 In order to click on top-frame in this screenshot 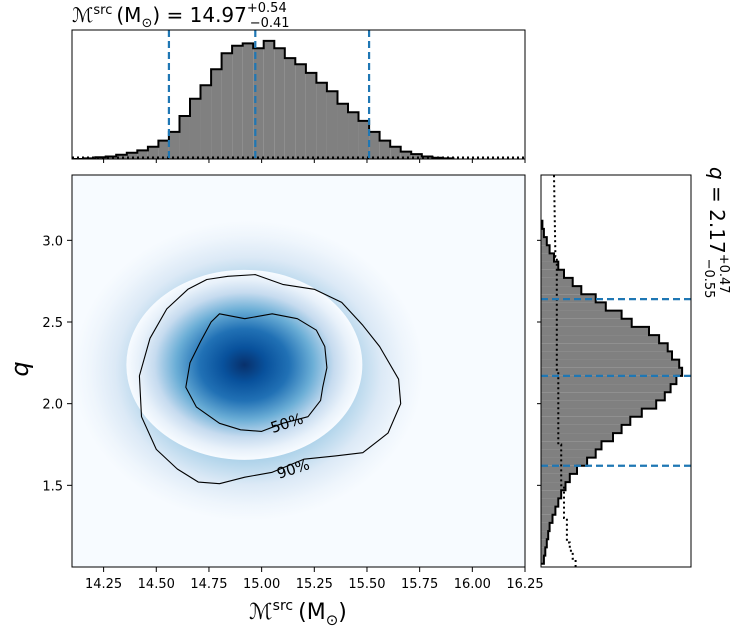, I will do `click(298, 94)`.